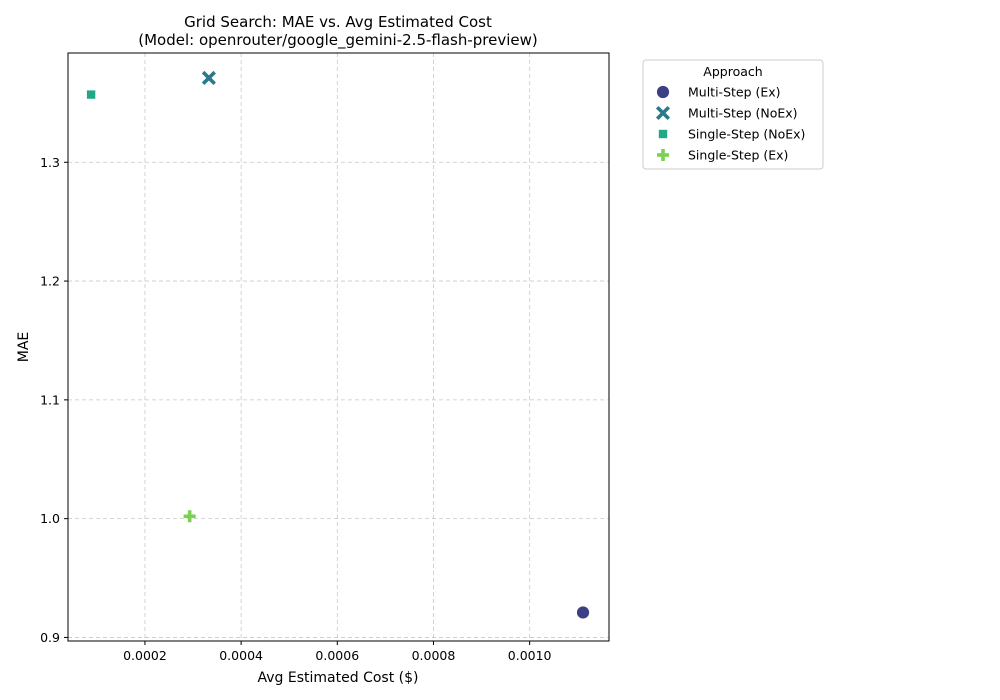 This screenshot has width=1000, height=700. Describe the element at coordinates (50, 637) in the screenshot. I see `y-tick-label: 0.9` at that location.